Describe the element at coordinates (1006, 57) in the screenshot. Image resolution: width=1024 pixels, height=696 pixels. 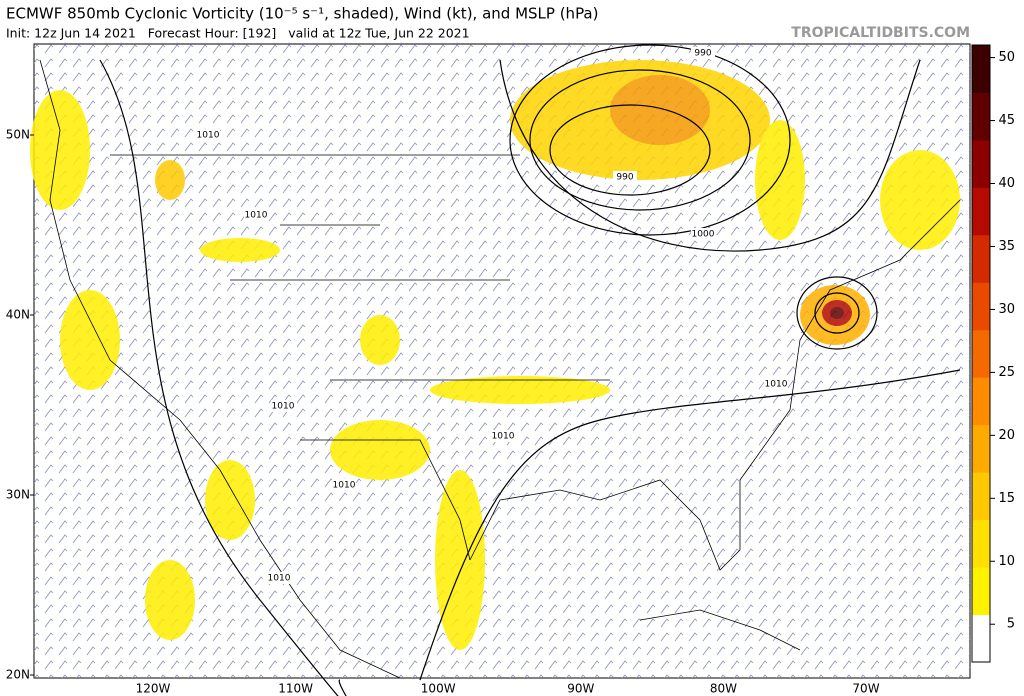
I see `colorbar-tick-label: 50` at that location.